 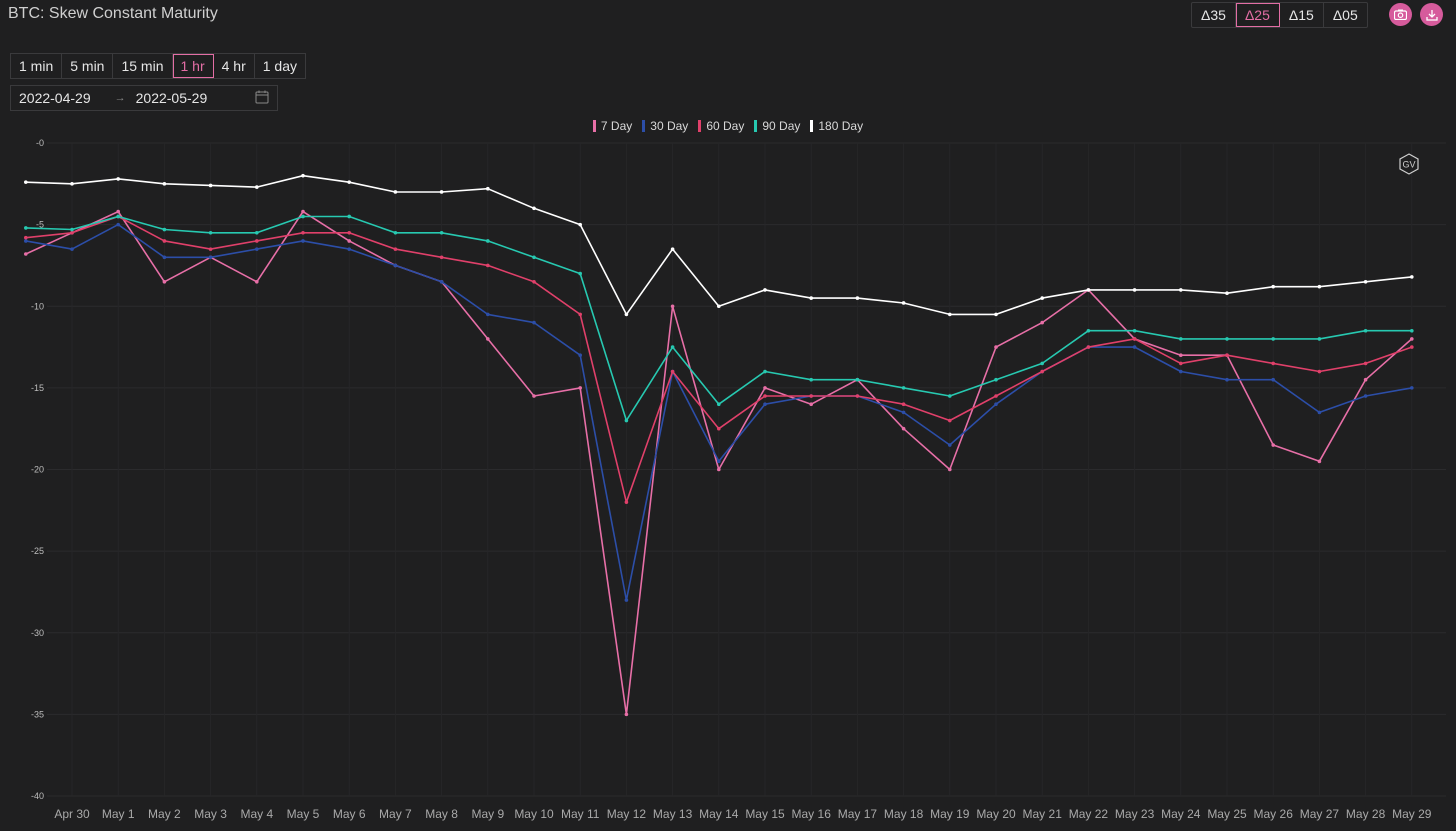 What do you see at coordinates (812, 814) in the screenshot?
I see `x-tick-label: May 16` at bounding box center [812, 814].